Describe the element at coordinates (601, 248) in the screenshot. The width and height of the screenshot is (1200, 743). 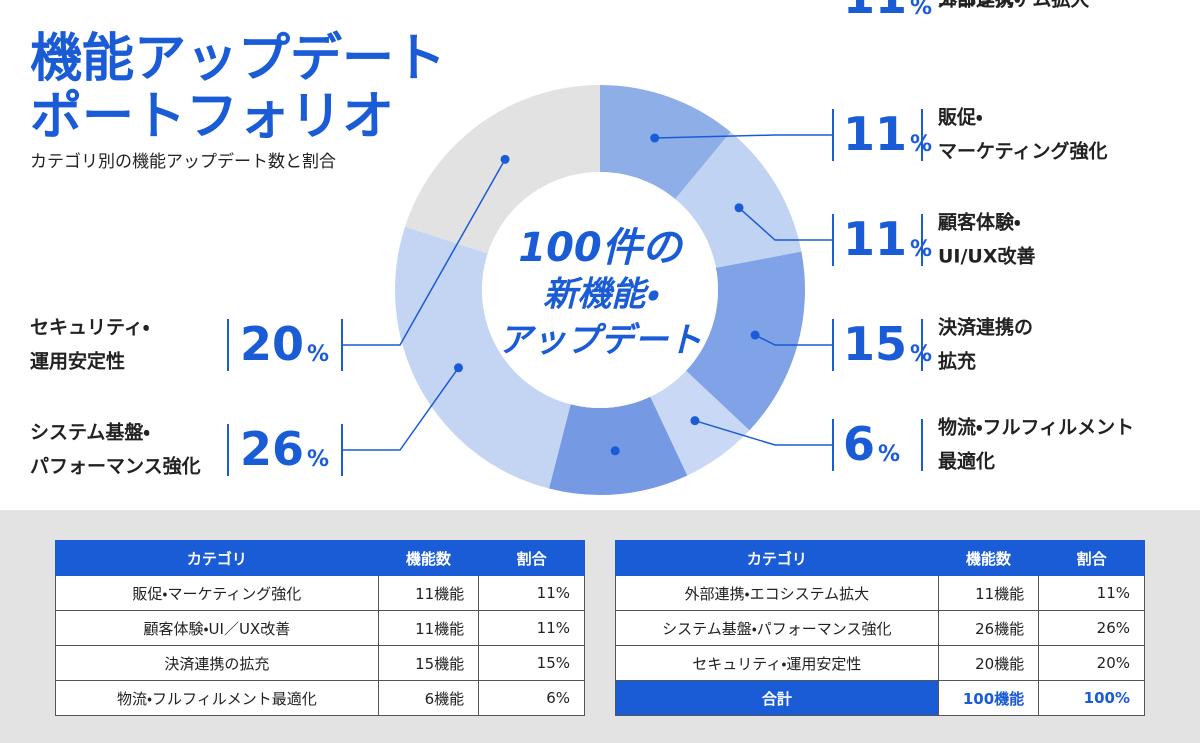
I see `center-text: 100件の` at that location.